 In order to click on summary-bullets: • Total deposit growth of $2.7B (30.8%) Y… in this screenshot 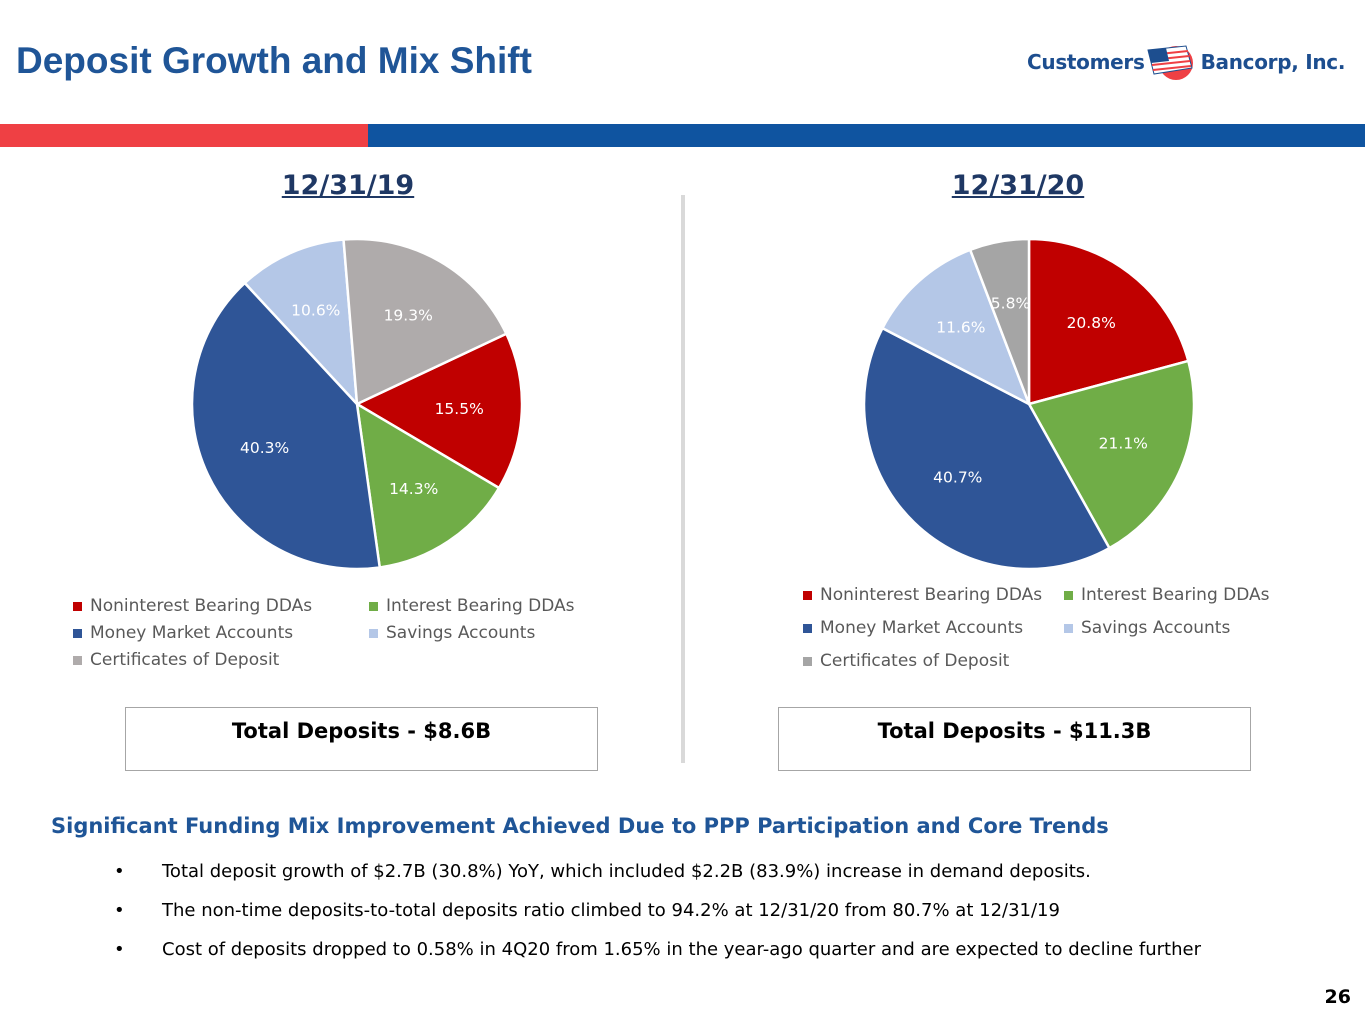, I will do `click(657, 910)`.